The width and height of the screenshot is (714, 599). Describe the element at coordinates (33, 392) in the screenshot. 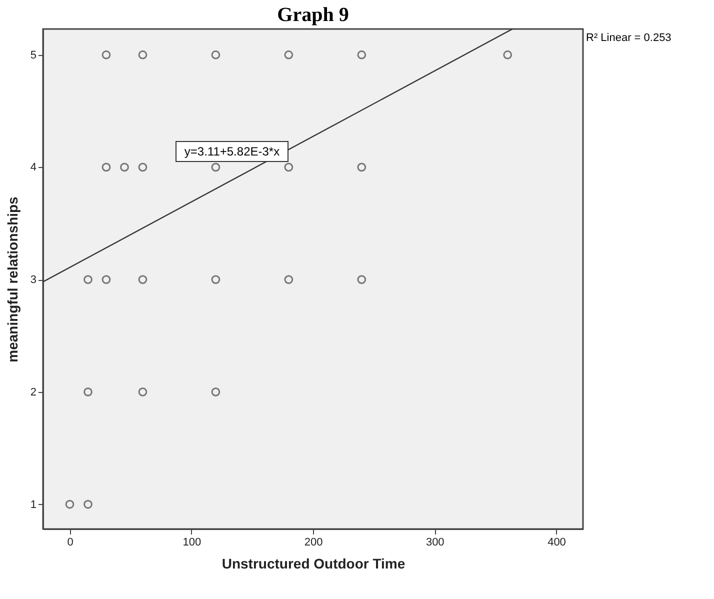

I see `y-tick-label: 2` at that location.